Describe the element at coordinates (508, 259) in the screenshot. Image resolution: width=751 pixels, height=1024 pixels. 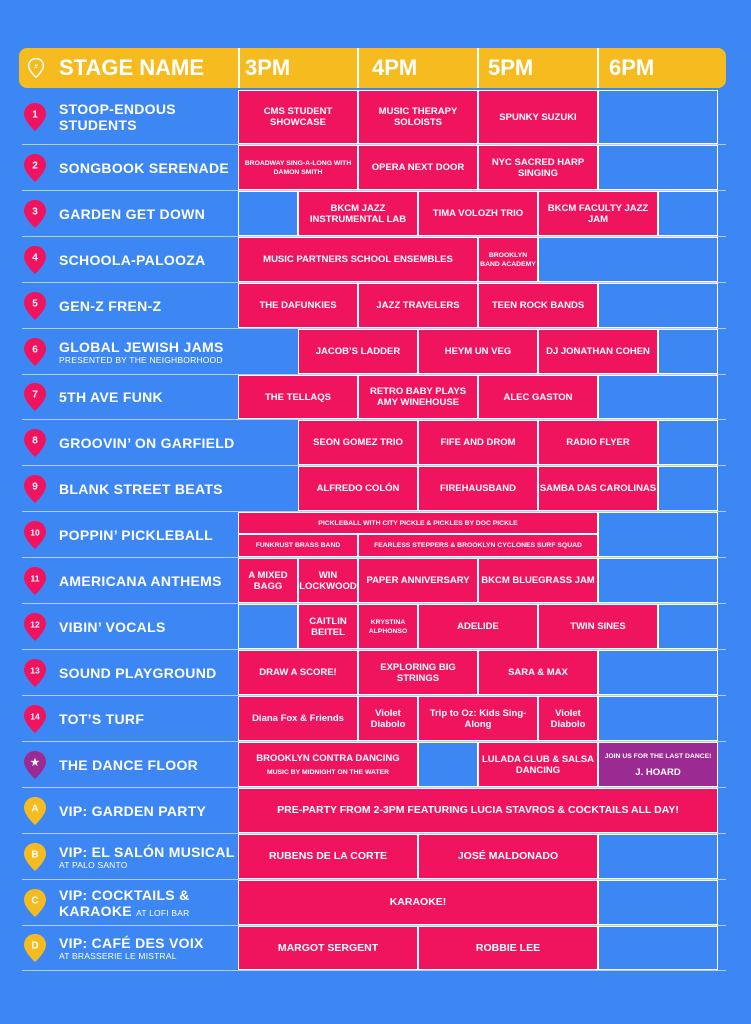
I see `event-slot: BROOKLYN BAND ACADEMY` at that location.